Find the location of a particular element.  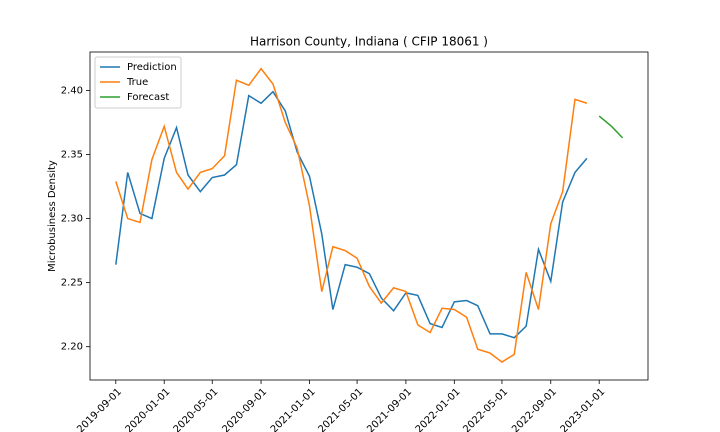

legend-label: Prediction is located at coordinates (152, 67).